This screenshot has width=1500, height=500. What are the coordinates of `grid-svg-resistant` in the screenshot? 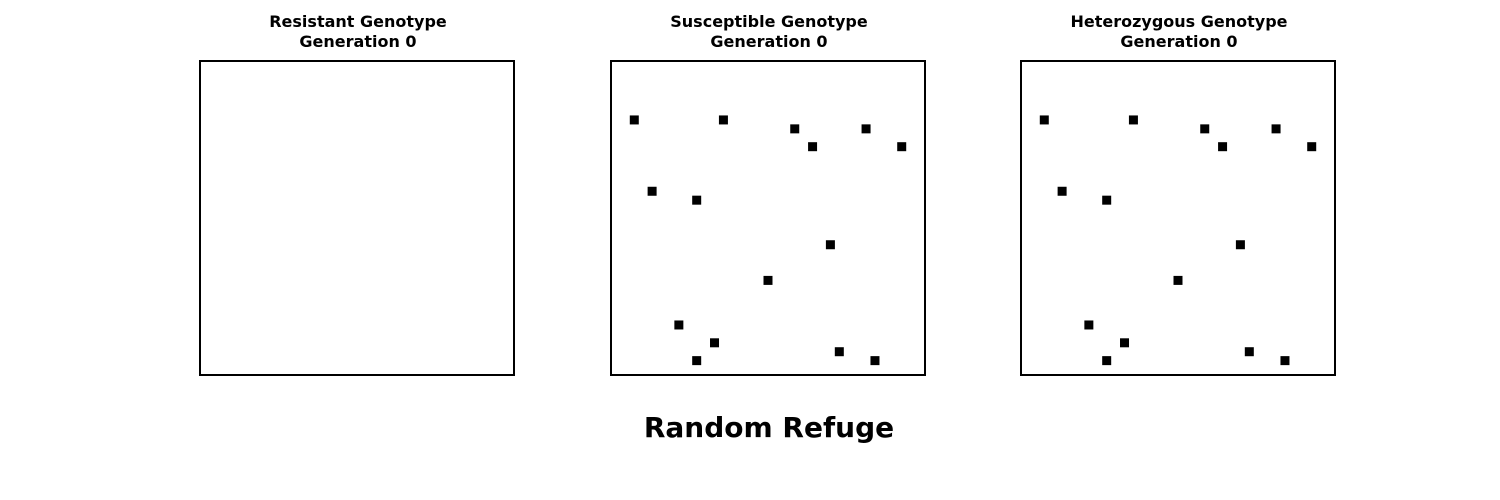 It's located at (357, 218).